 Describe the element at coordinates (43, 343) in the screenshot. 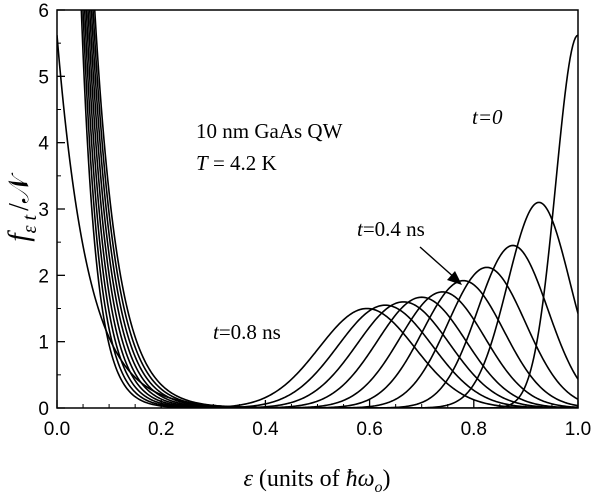

I see `y-tick-label: 1` at that location.